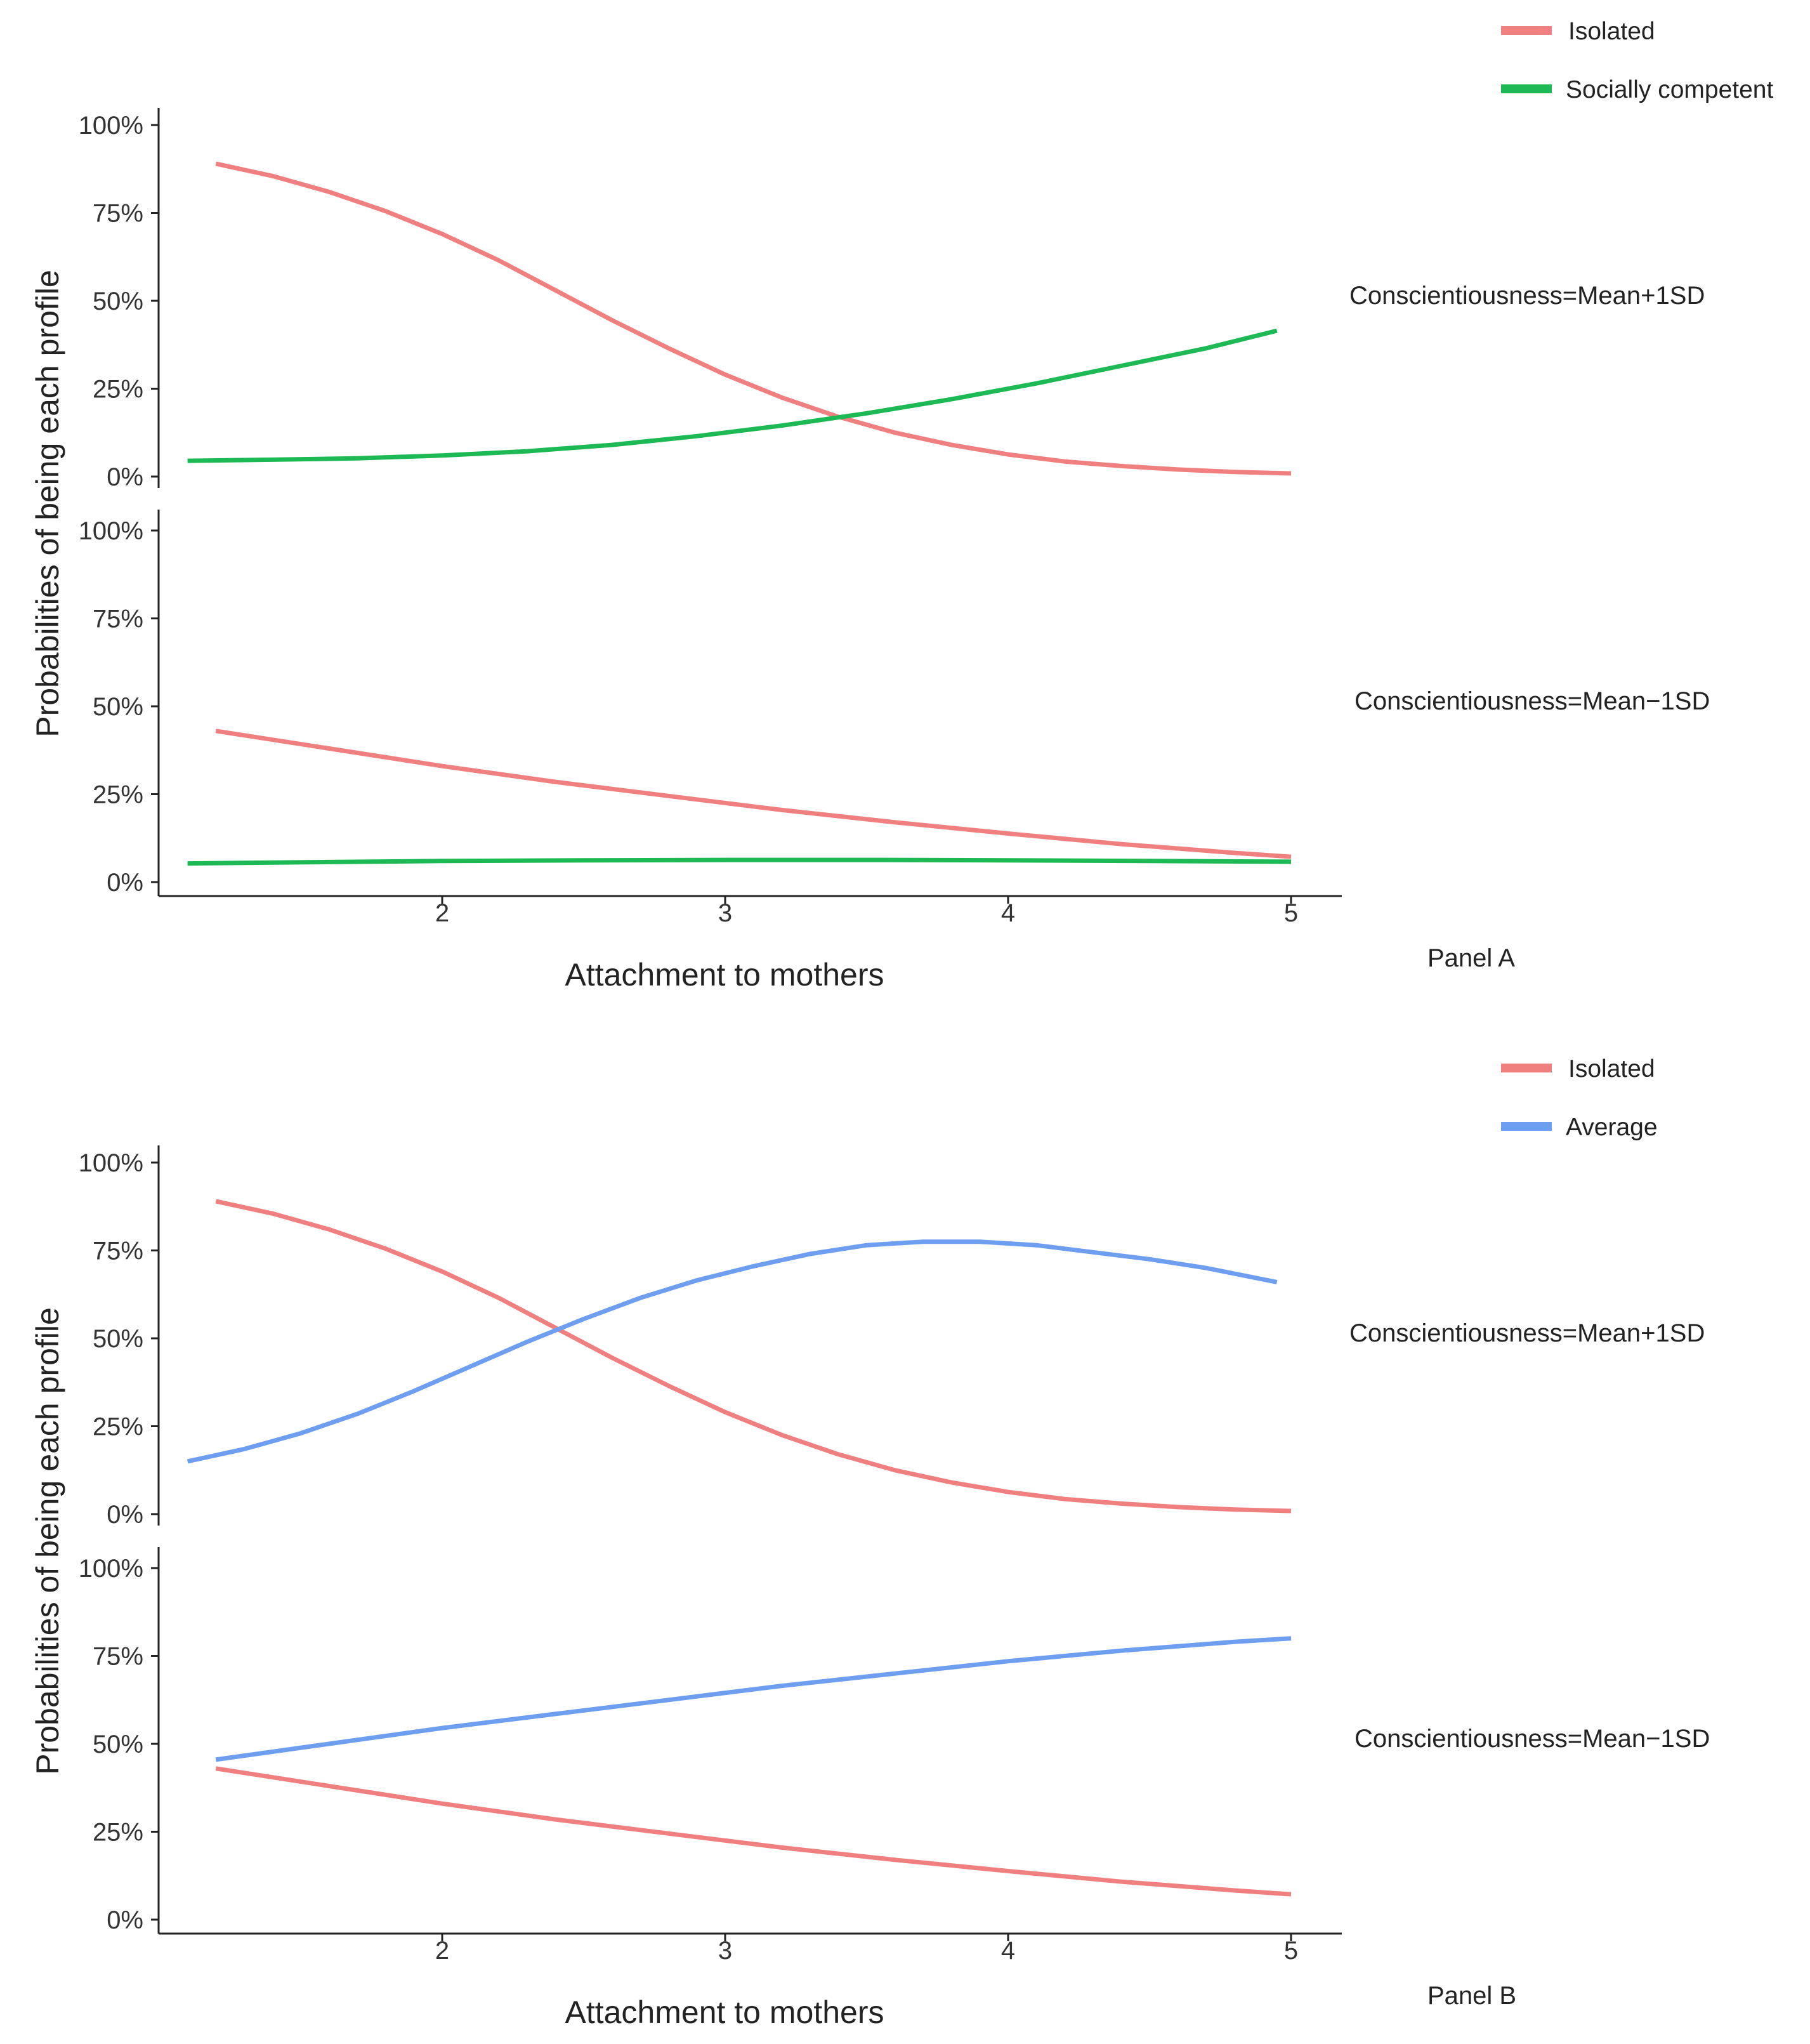 This screenshot has height=2044, width=1810. What do you see at coordinates (1612, 1127) in the screenshot?
I see `legend-label: Average` at bounding box center [1612, 1127].